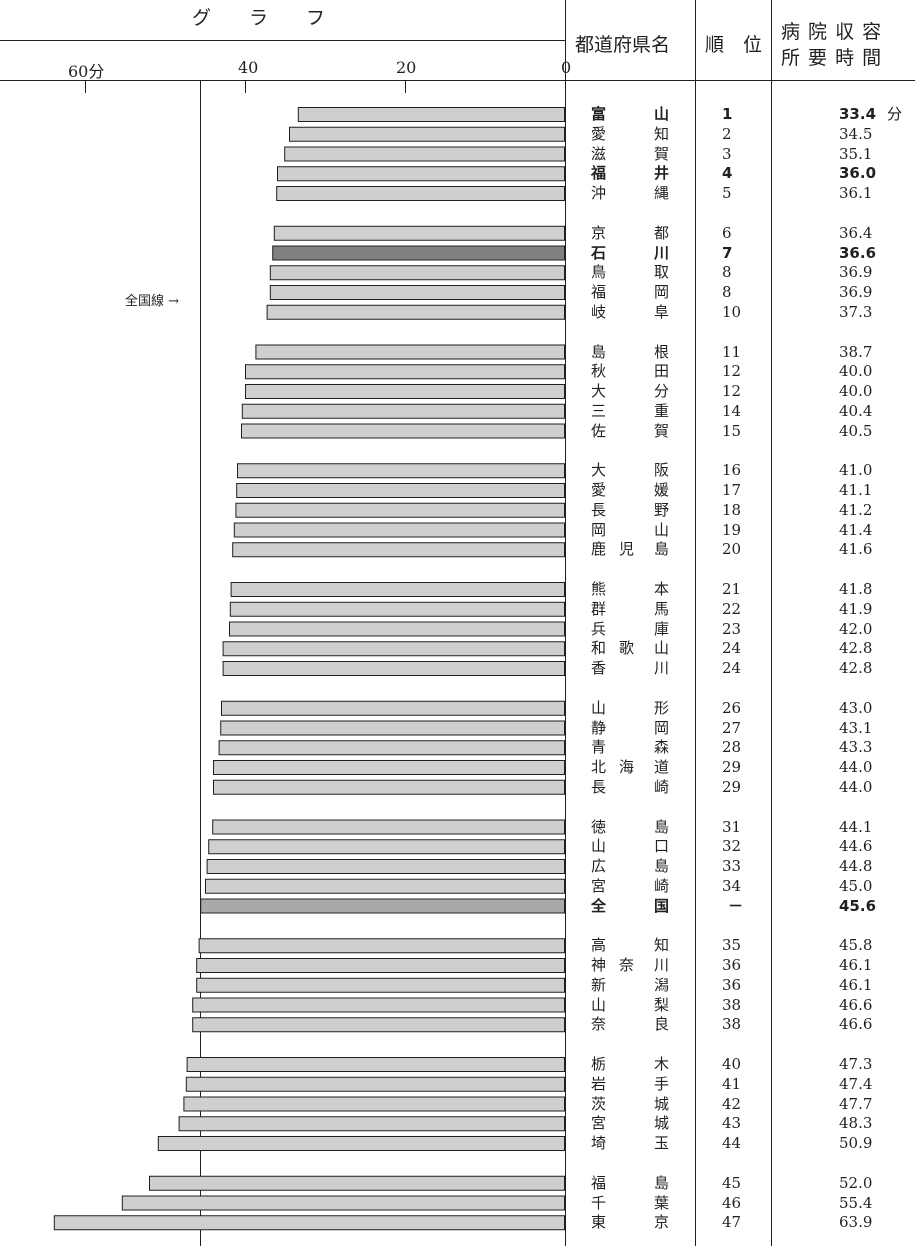 The height and width of the screenshot is (1246, 915). Describe the element at coordinates (599, 114) in the screenshot. I see `prefecture-name-char: 富` at that location.